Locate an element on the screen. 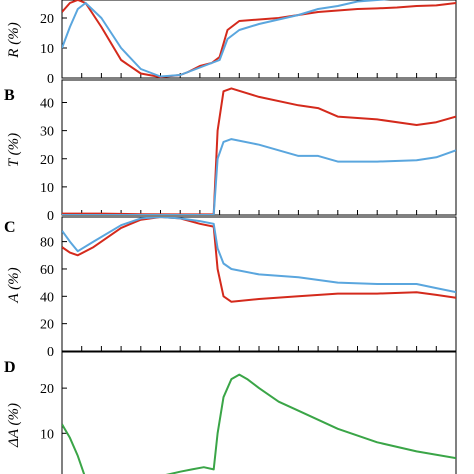 The width and height of the screenshot is (474, 474). y-axis-label: T (%) is located at coordinates (14, 150).